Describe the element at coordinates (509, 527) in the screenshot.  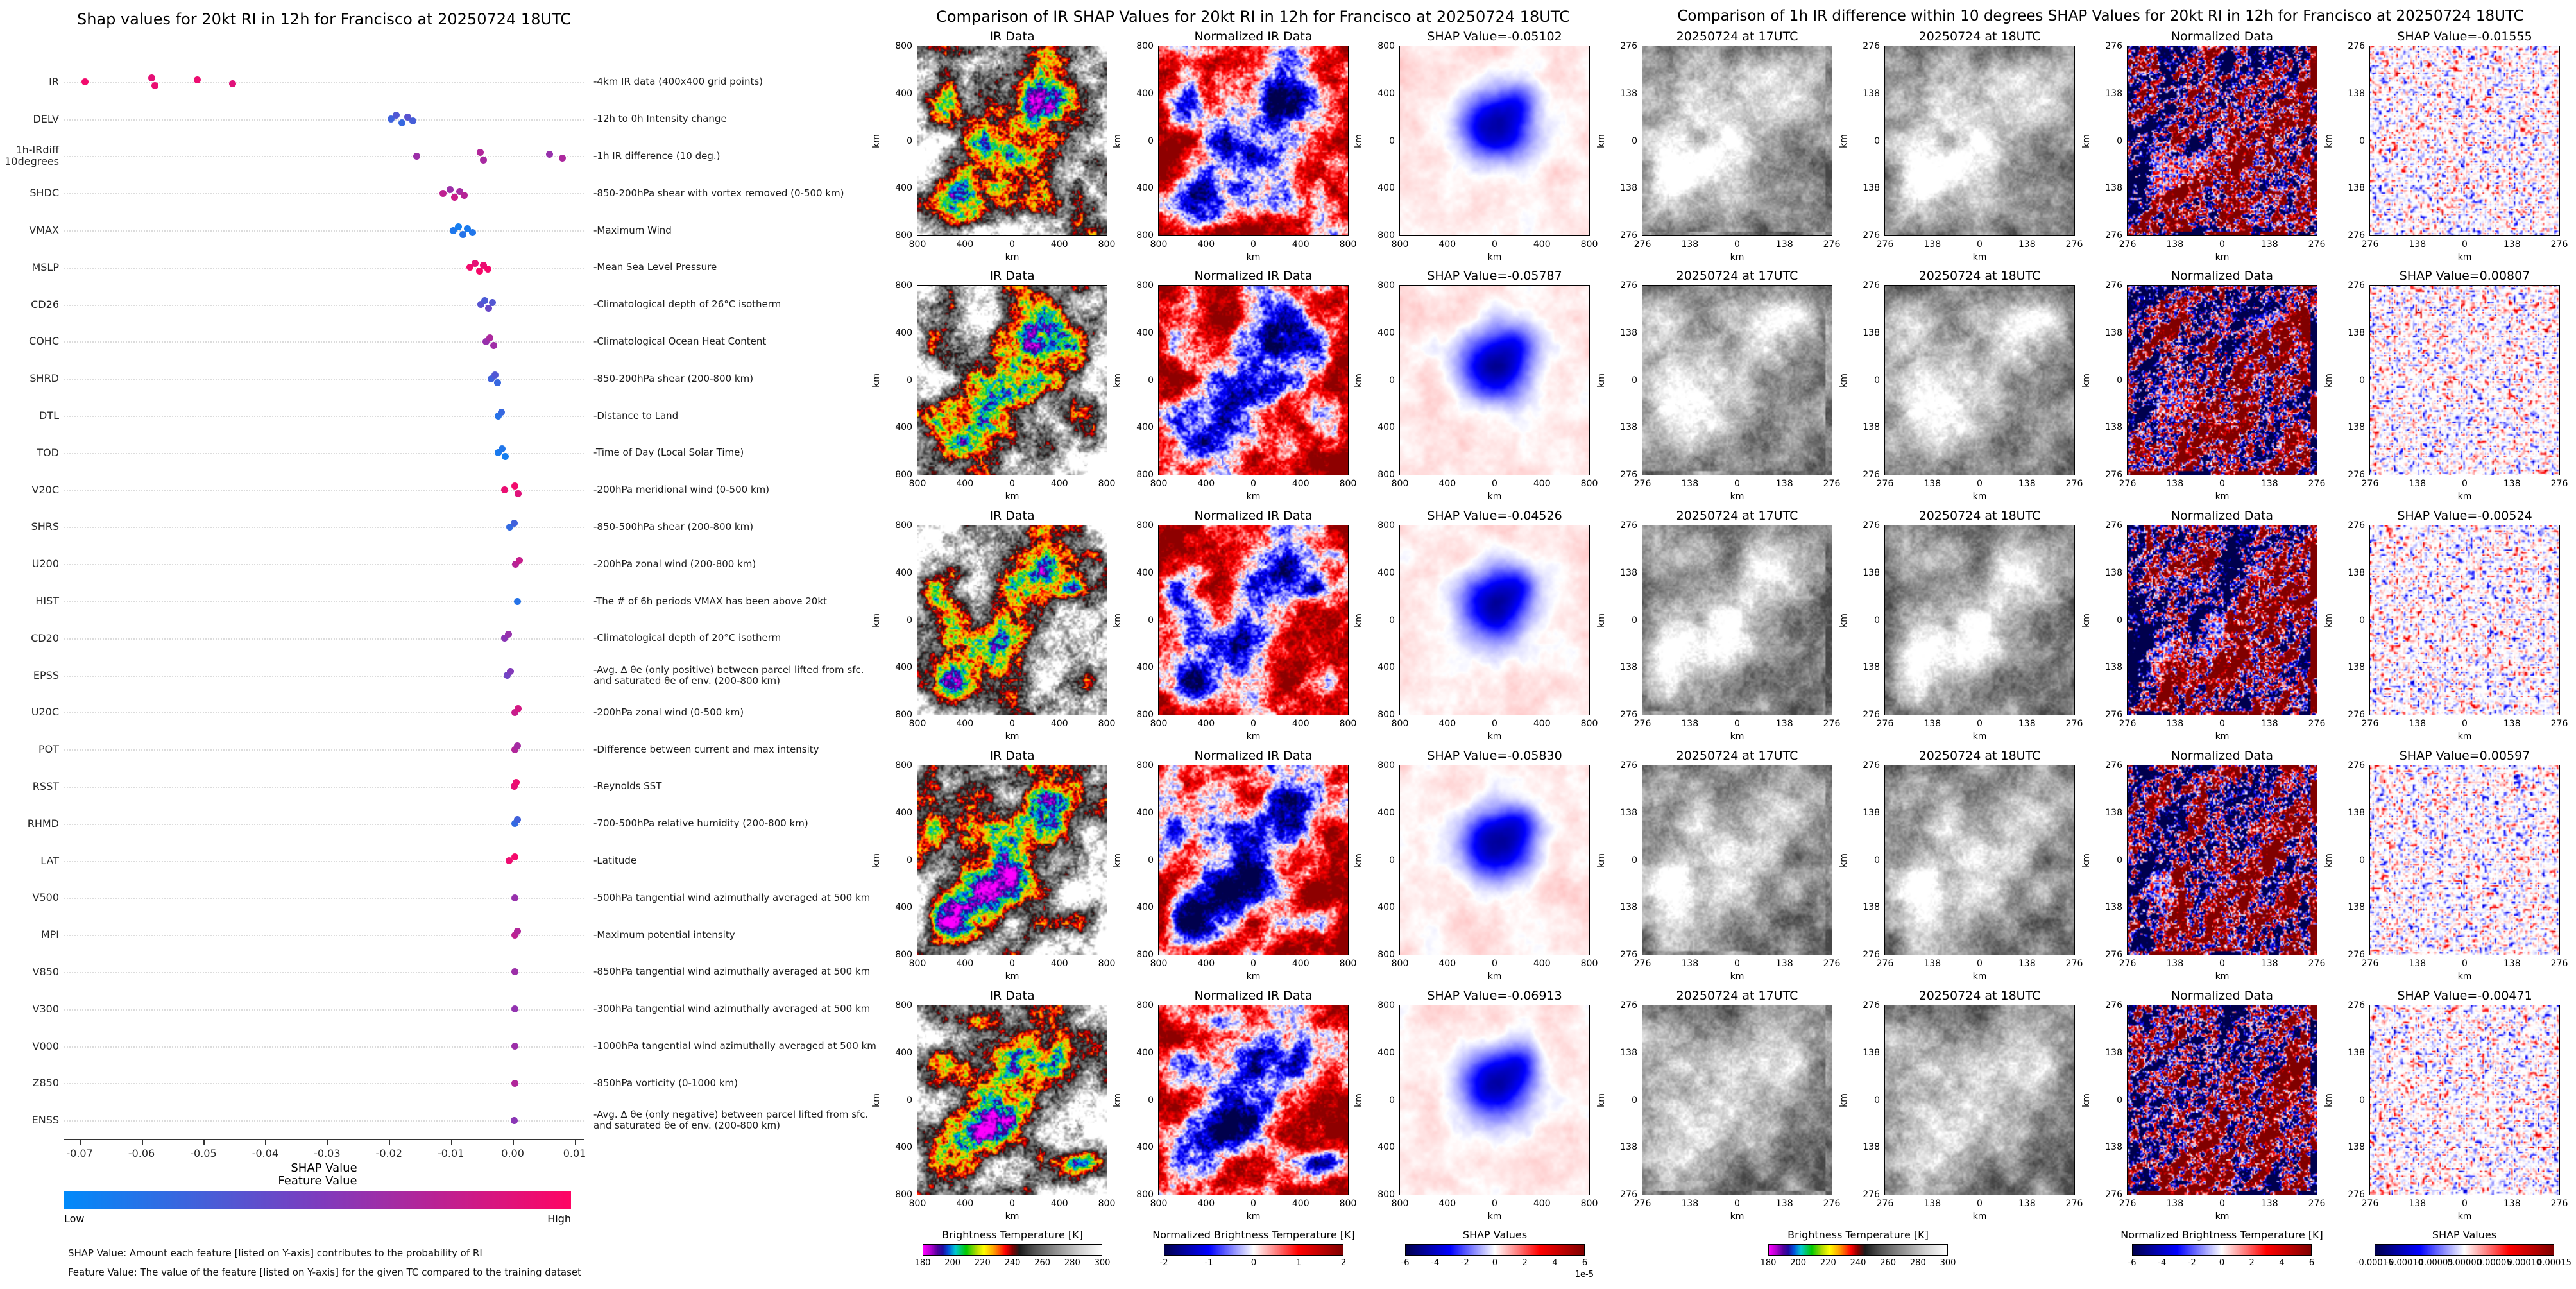
I see `shap-dot-SHRS` at that location.